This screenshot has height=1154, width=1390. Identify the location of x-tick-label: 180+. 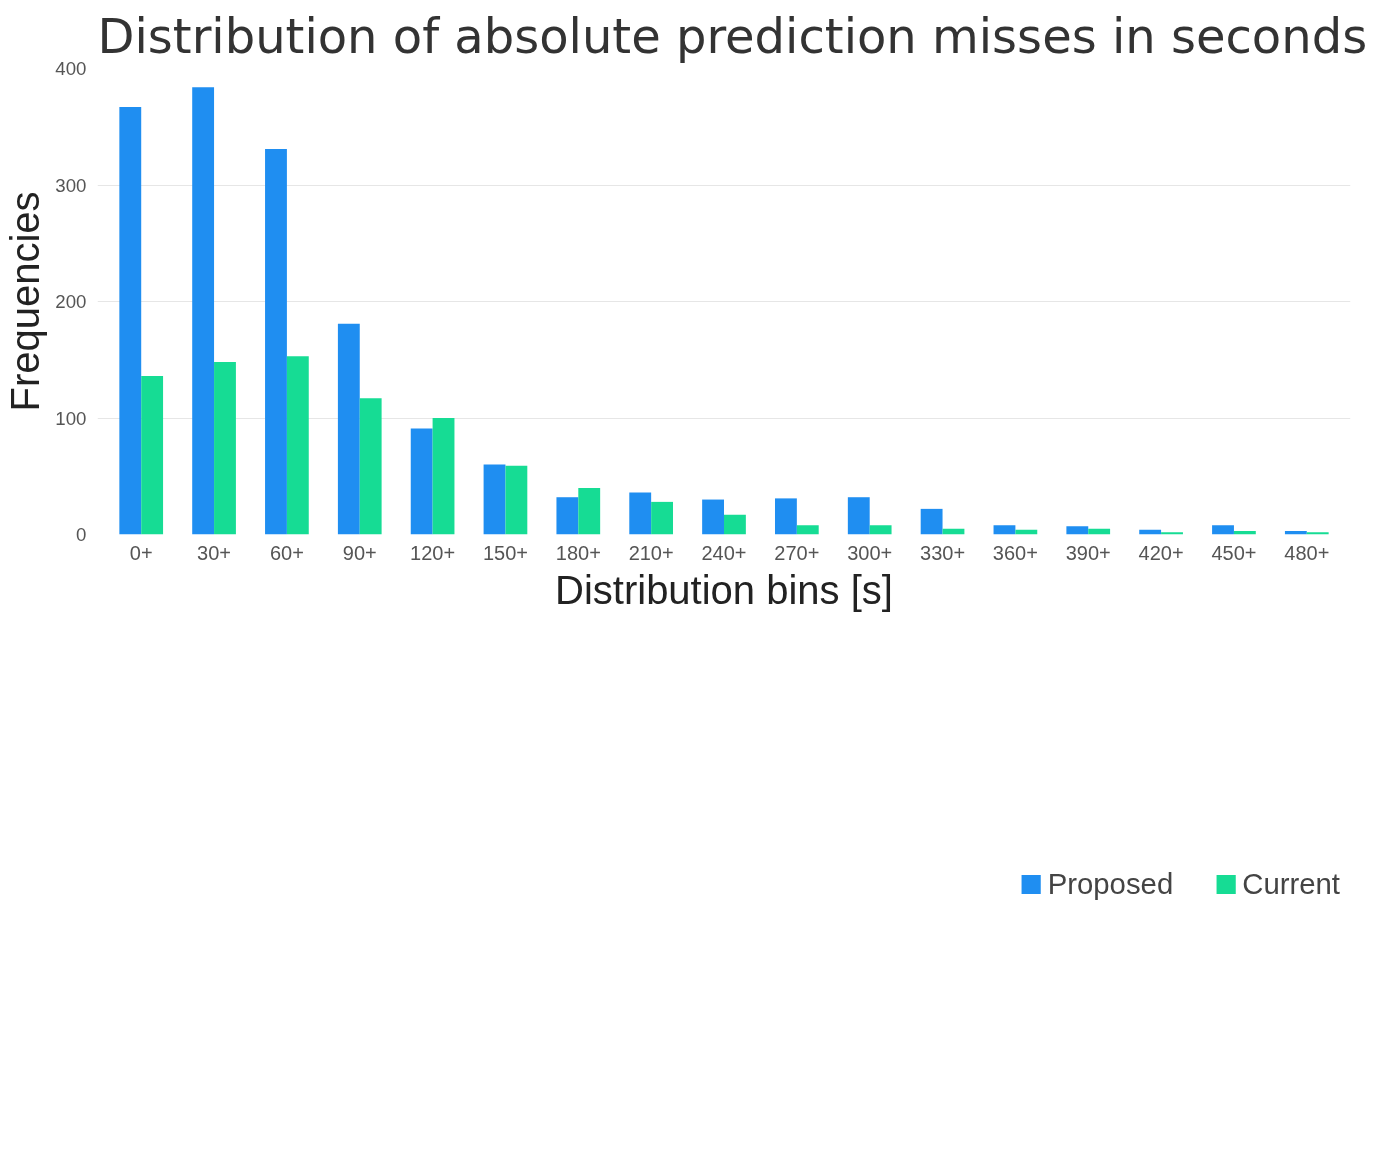
(578, 552).